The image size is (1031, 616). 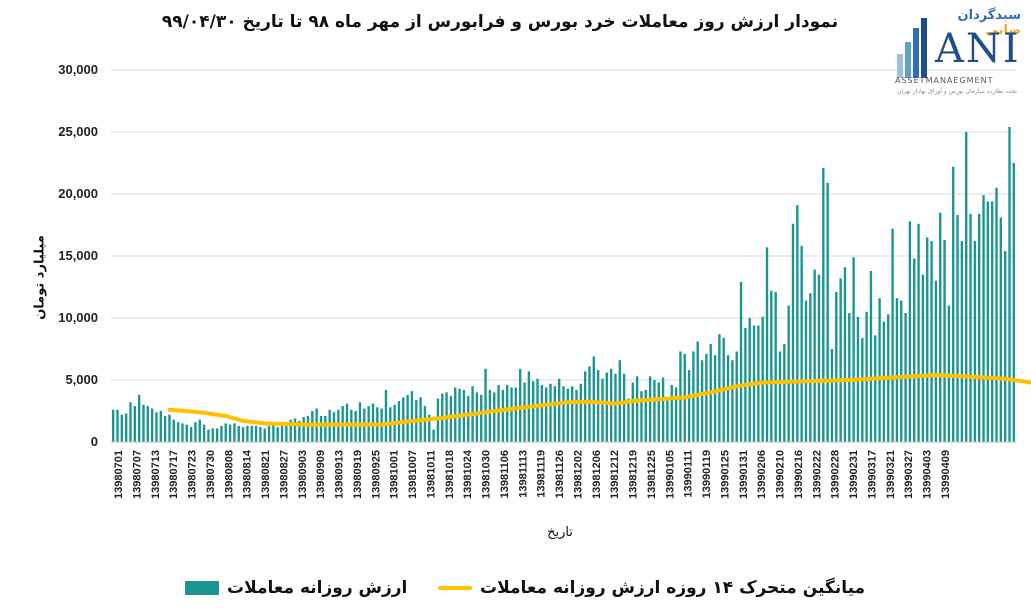 I want to click on x-tick-label: 13981119, so click(x=542, y=474).